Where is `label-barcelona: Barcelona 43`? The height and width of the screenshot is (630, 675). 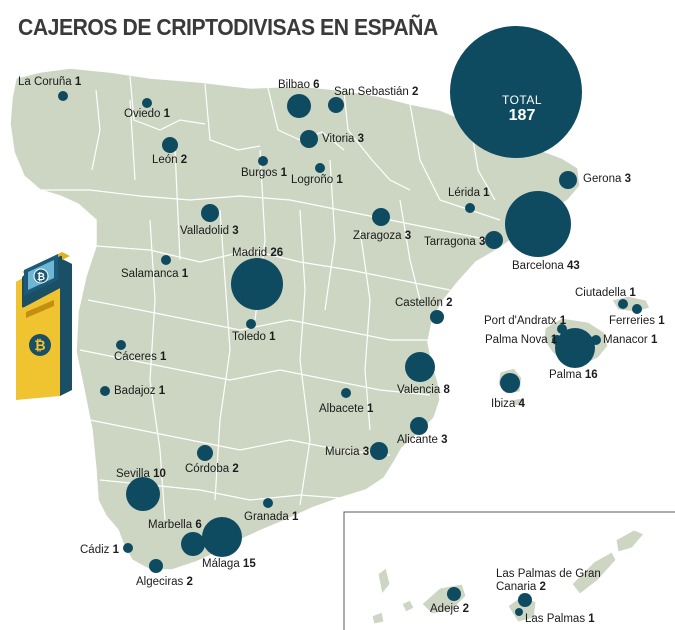
label-barcelona: Barcelona 43 is located at coordinates (546, 266).